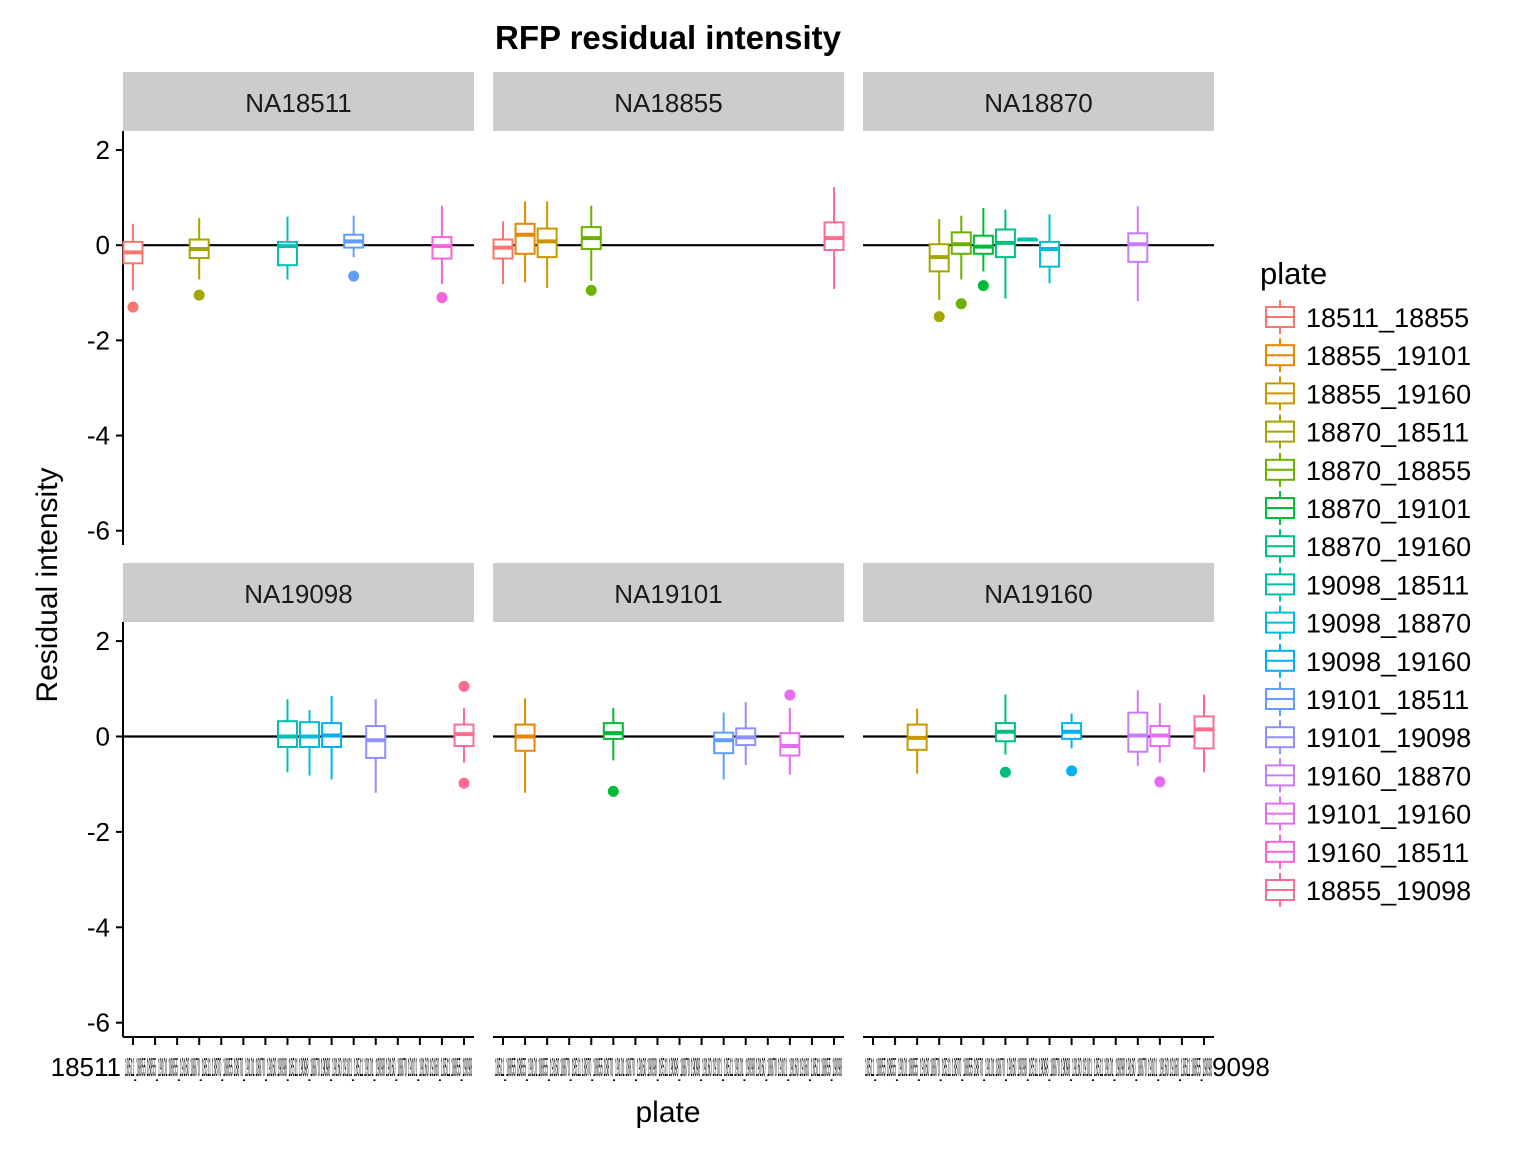 This screenshot has height=1157, width=1536. I want to click on y-axis-label: Residual intensity, so click(47, 584).